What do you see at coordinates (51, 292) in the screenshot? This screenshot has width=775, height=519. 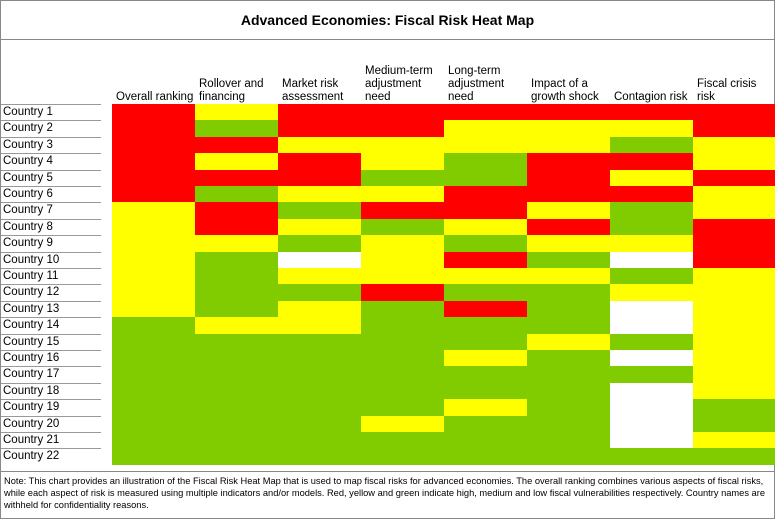 I see `row-header: Country 12` at bounding box center [51, 292].